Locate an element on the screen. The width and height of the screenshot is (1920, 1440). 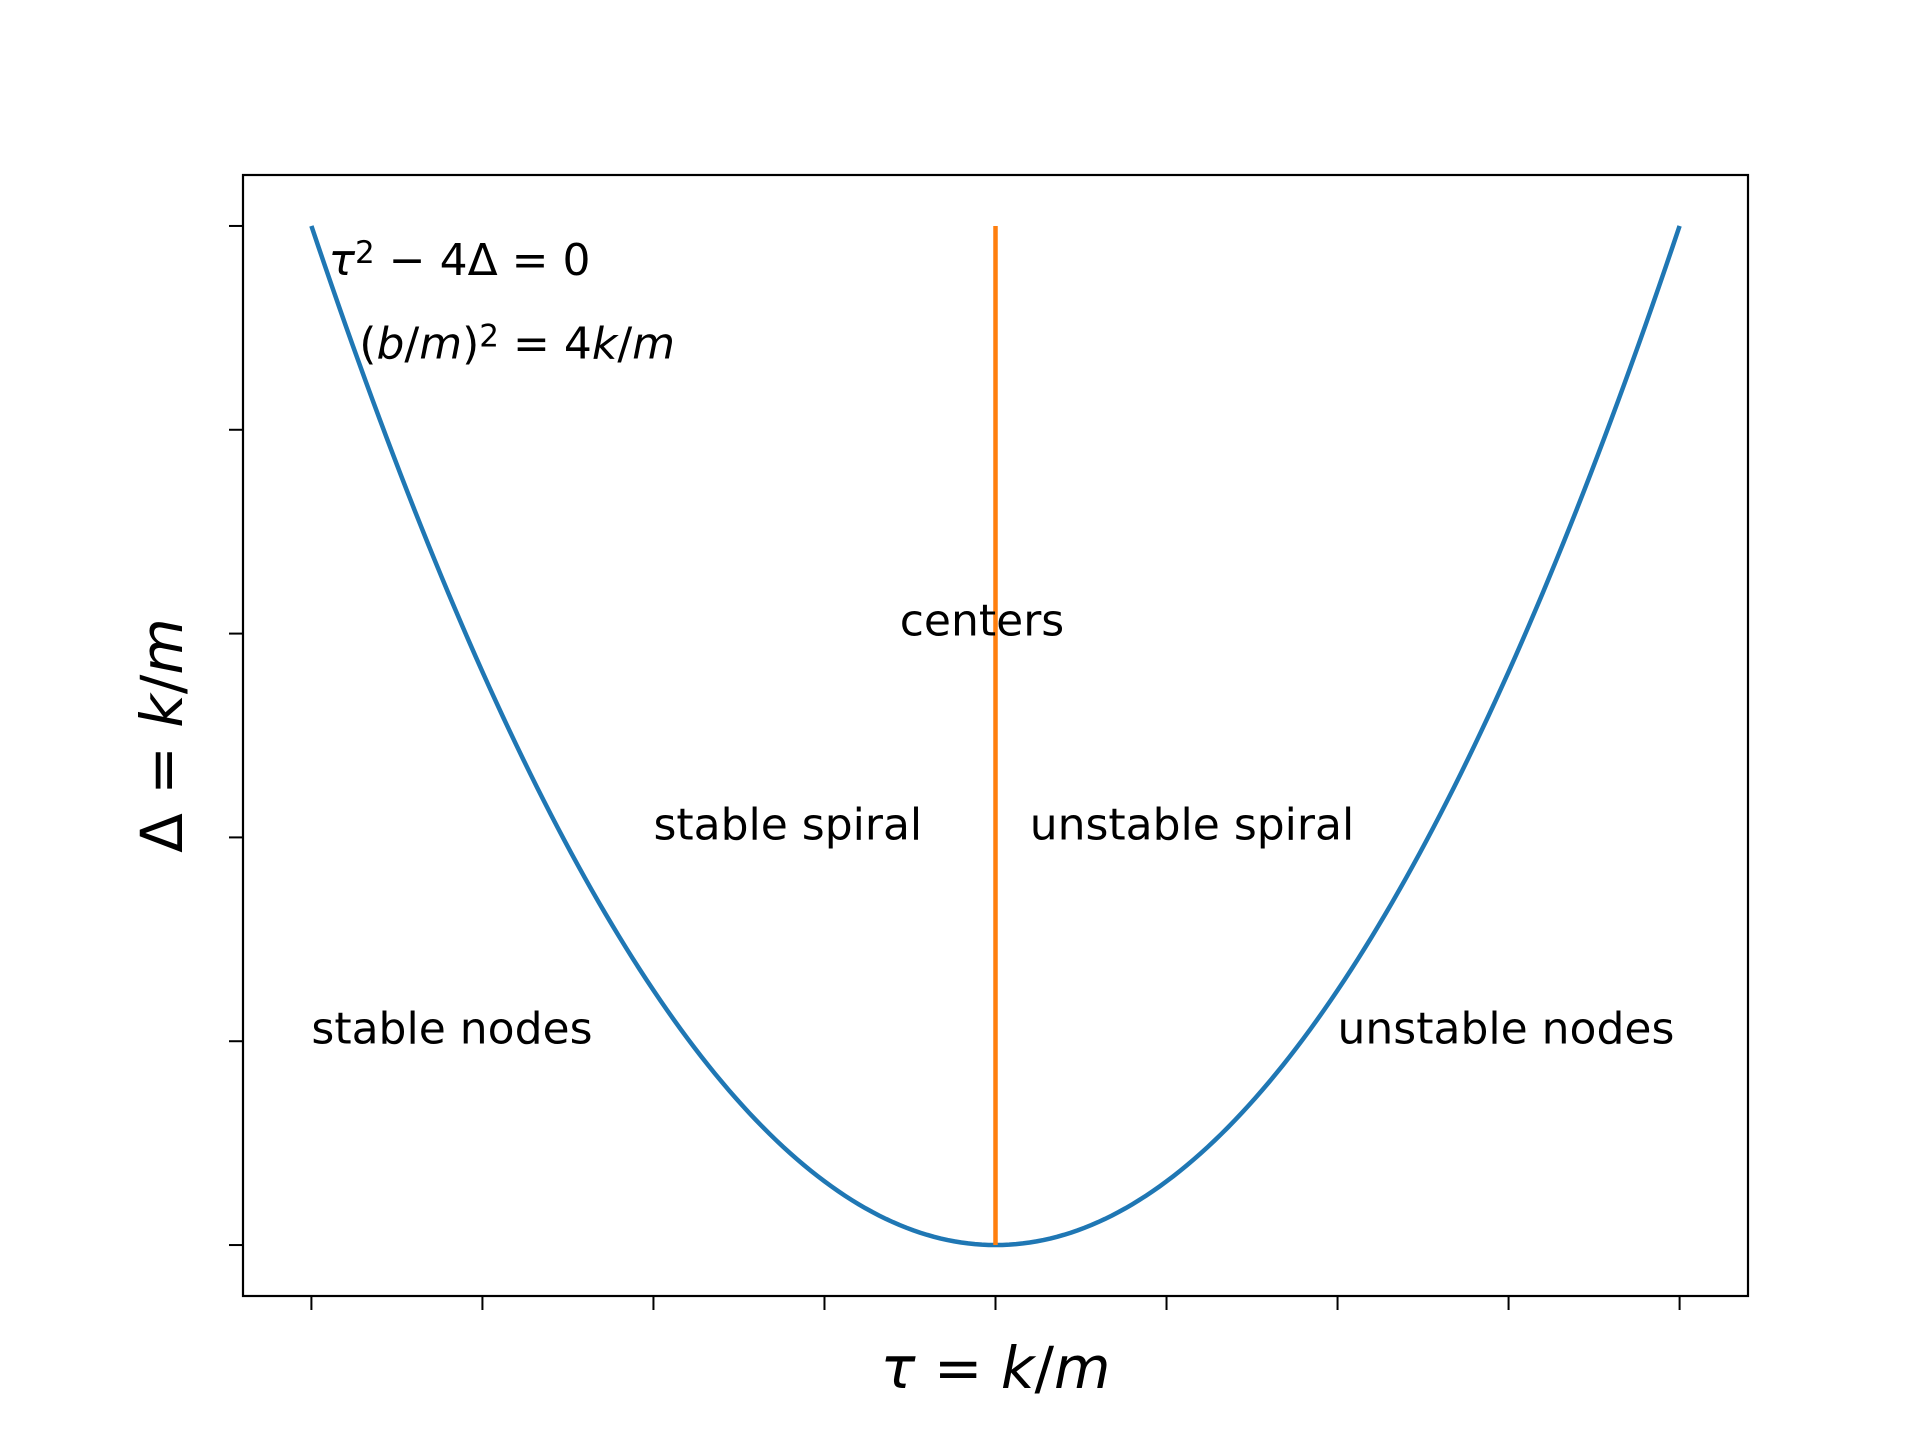
text-part: unstable nodes is located at coordinates (1506, 1028).